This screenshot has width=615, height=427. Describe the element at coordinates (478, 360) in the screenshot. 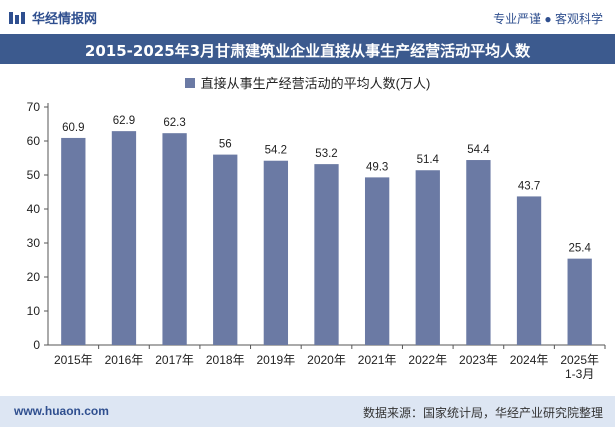

I see `x-tick-label: 2023年` at that location.